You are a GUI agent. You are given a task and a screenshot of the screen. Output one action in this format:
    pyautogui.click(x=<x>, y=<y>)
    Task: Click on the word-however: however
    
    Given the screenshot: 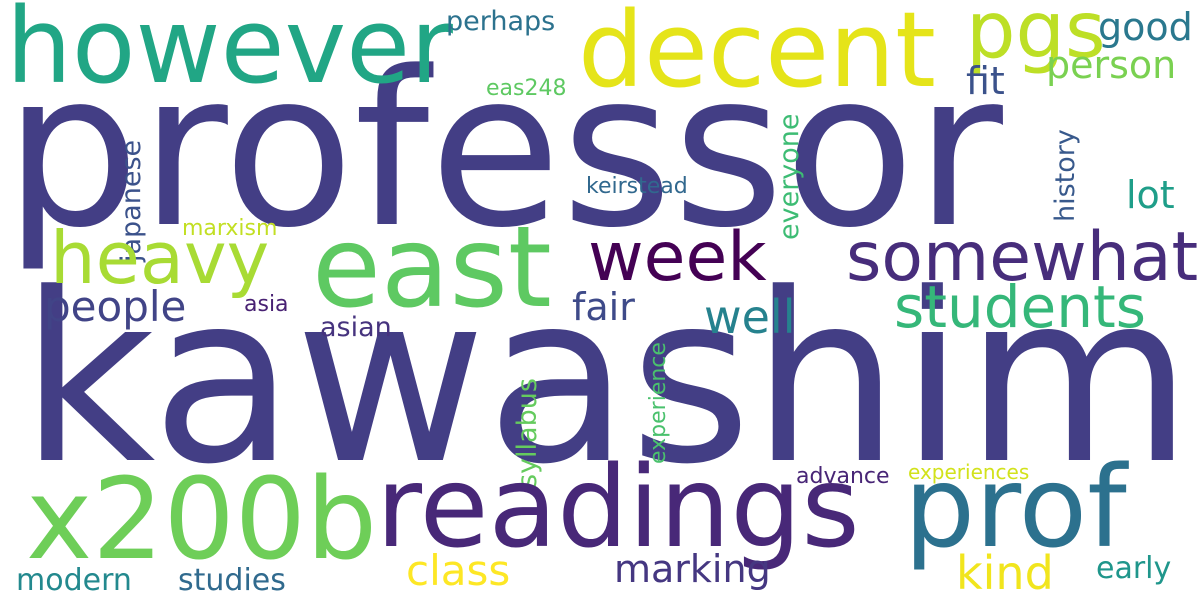 What is the action you would take?
    pyautogui.click(x=229, y=53)
    